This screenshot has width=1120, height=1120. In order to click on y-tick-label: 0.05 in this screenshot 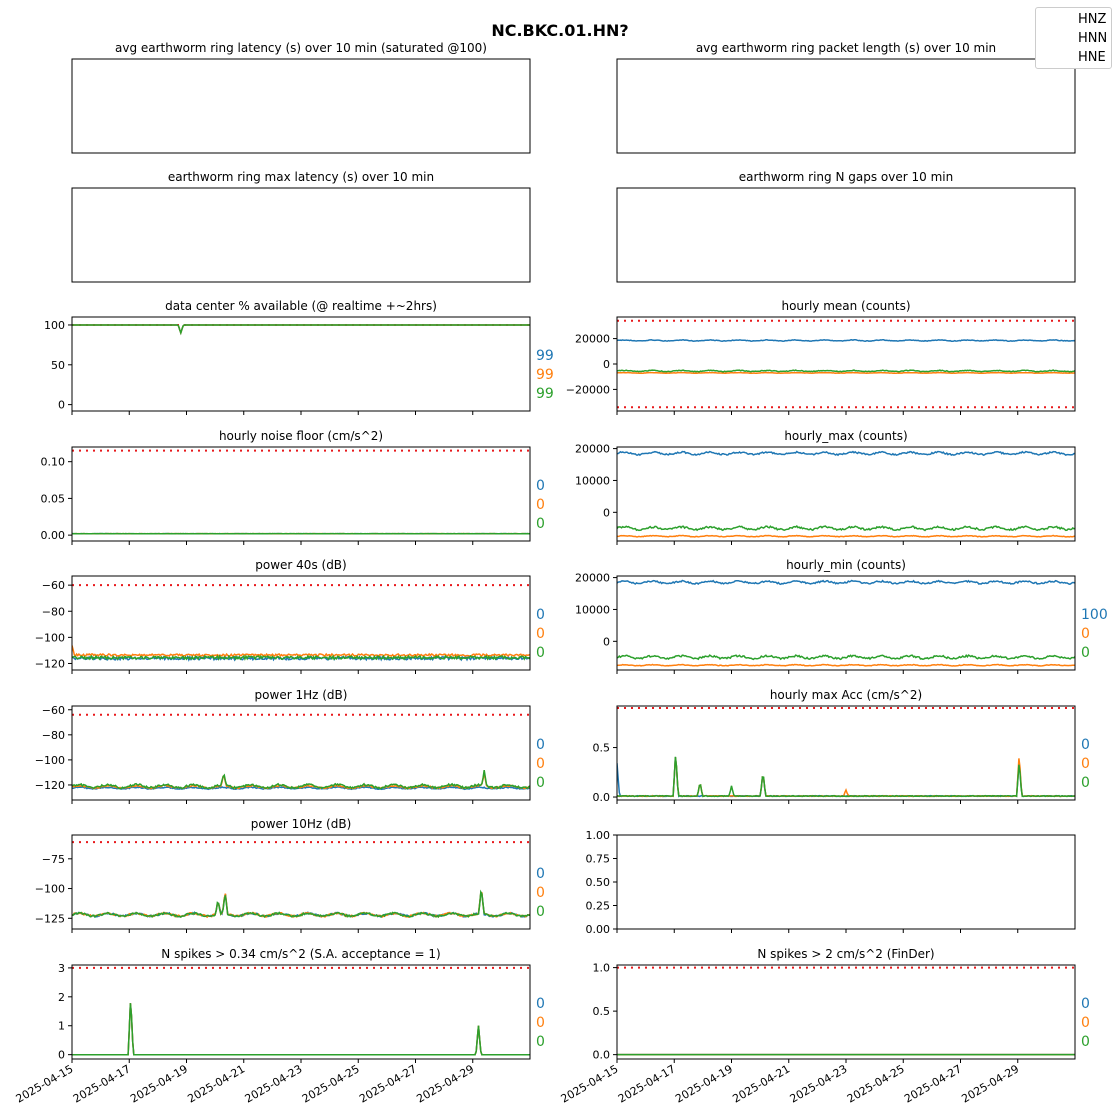, I will do `click(53, 498)`.